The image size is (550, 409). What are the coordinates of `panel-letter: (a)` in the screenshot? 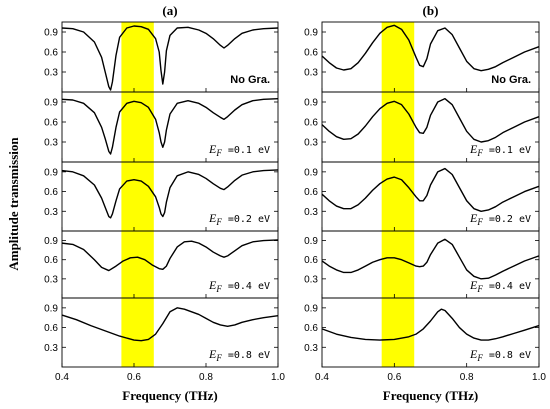 It's located at (169, 10).